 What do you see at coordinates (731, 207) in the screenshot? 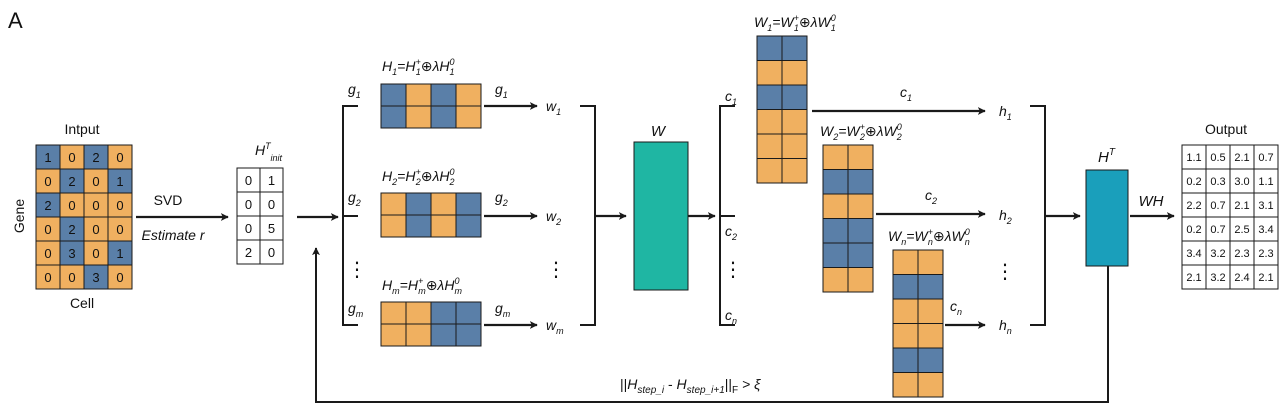
I see `c-labels: c1 c2 cn` at bounding box center [731, 207].